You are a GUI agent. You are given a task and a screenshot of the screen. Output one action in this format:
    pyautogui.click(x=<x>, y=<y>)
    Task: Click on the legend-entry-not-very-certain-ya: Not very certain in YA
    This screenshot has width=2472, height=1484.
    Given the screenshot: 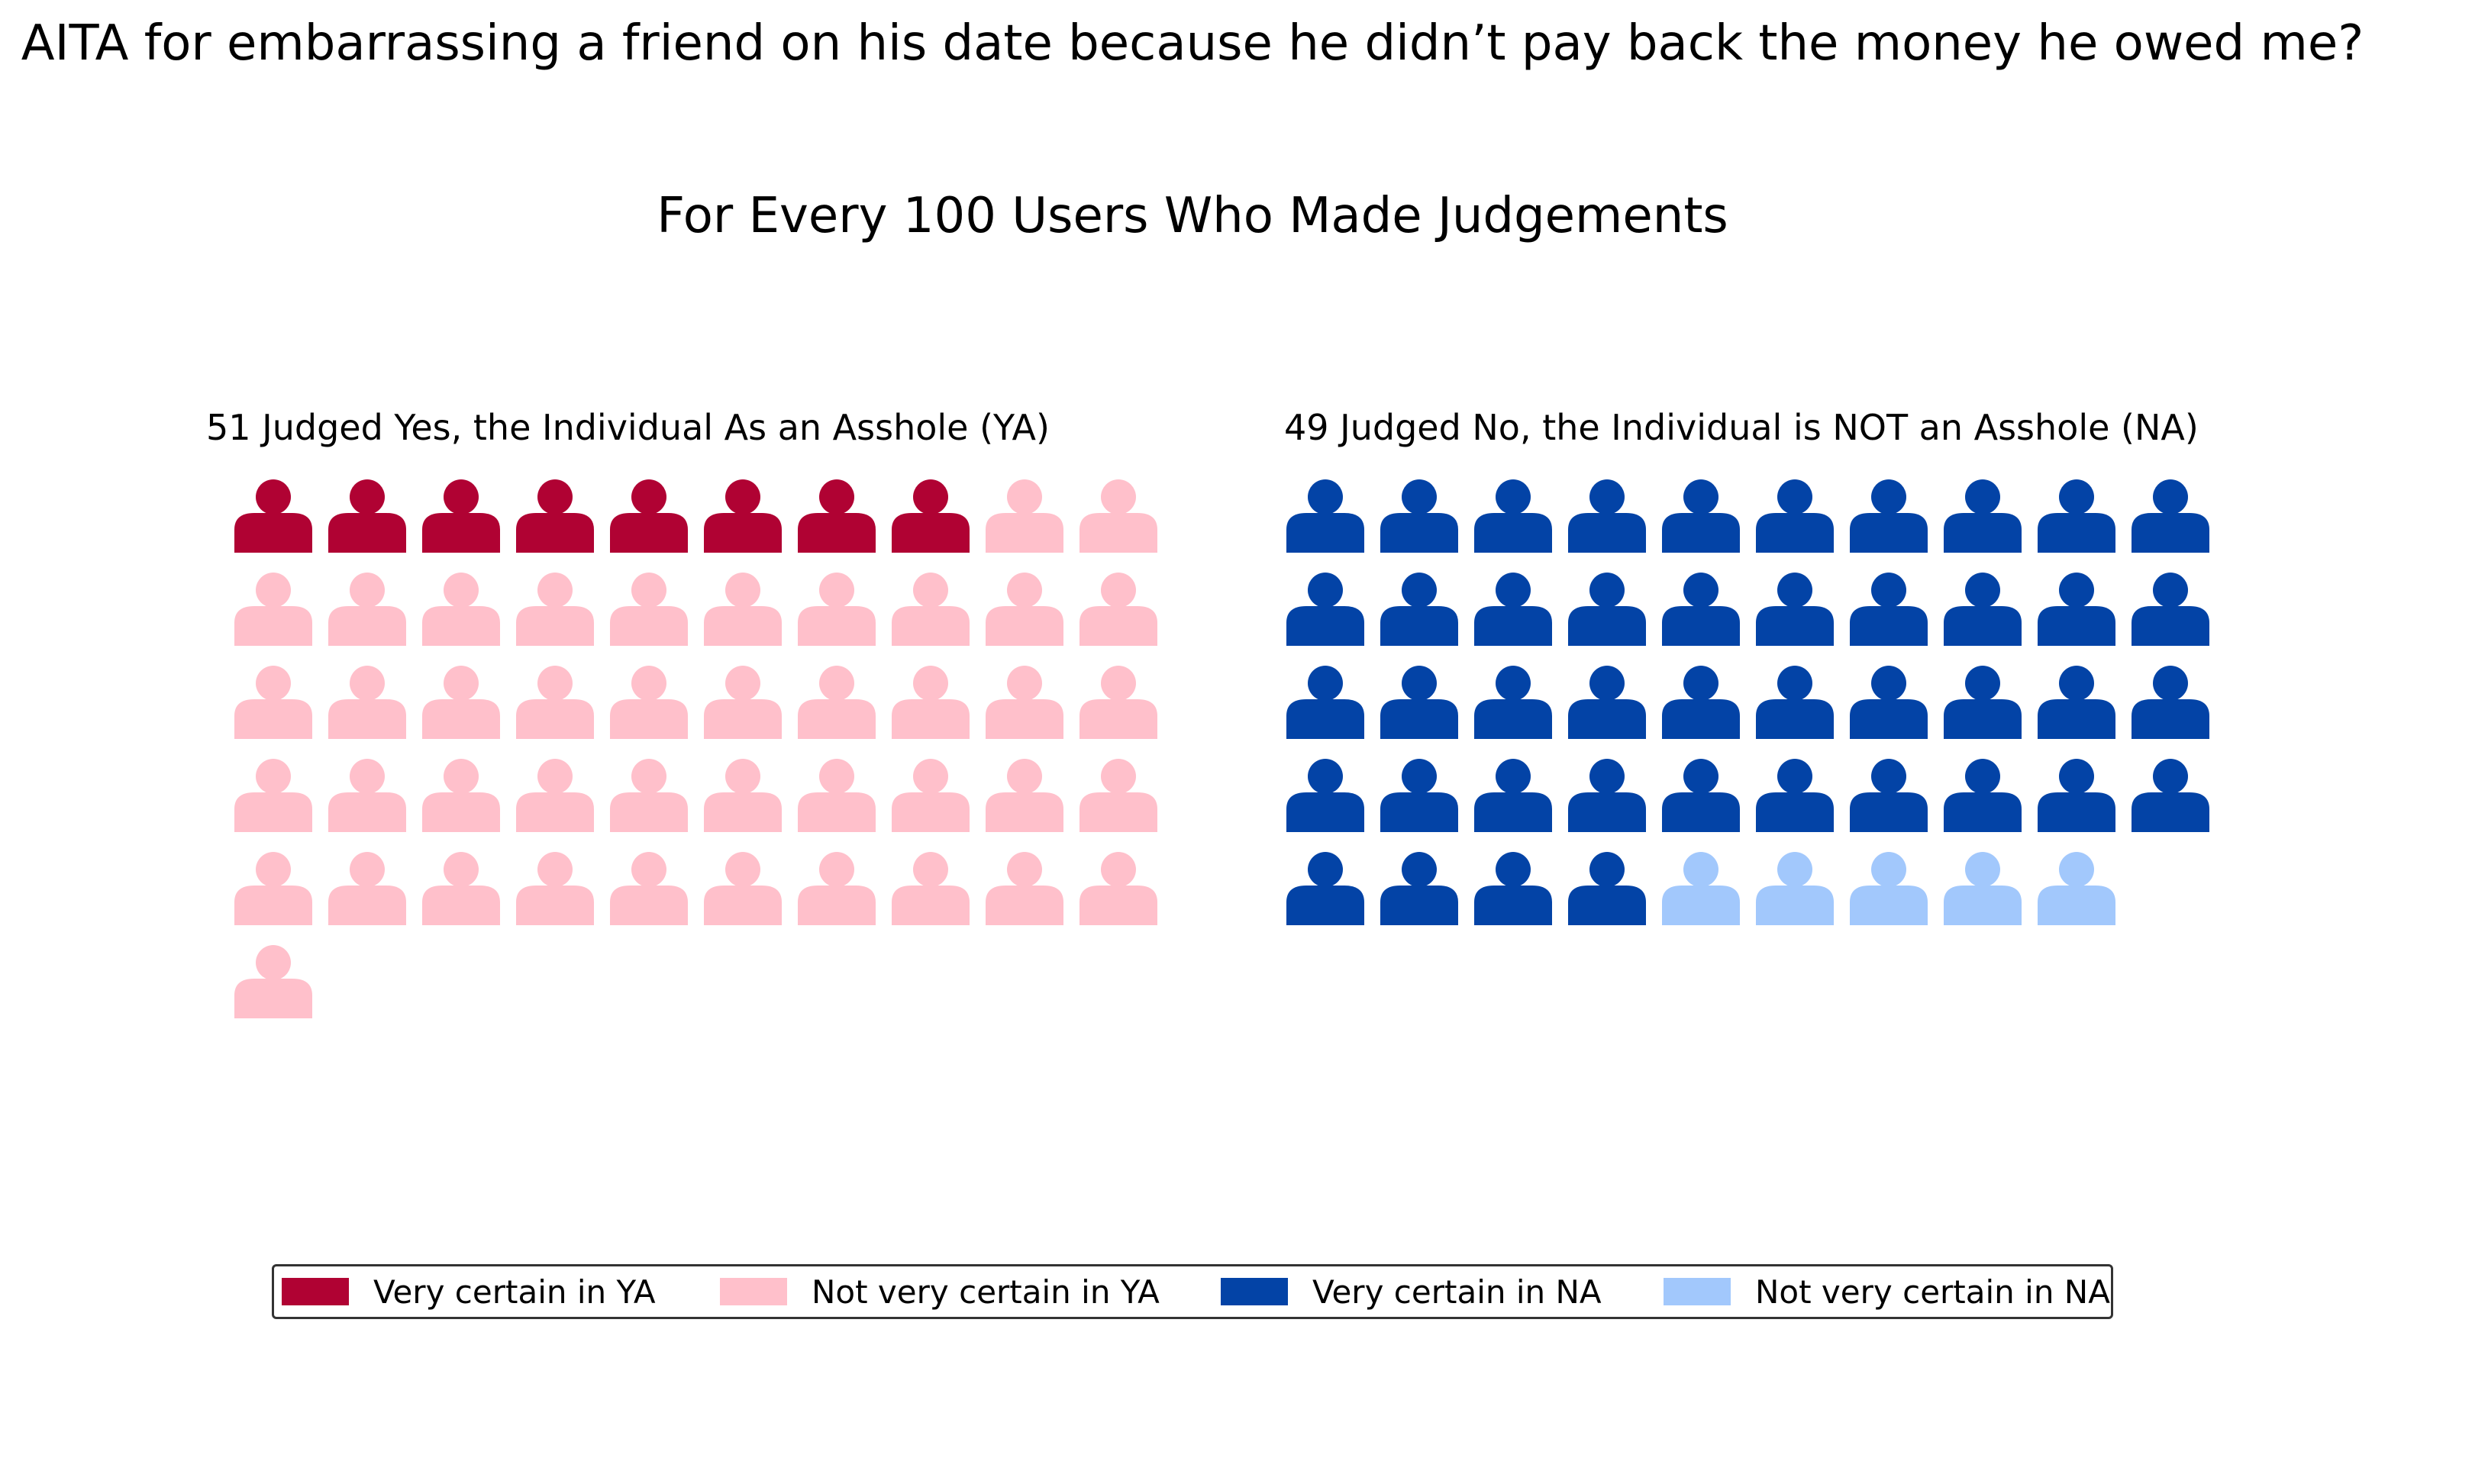 What is the action you would take?
    pyautogui.click(x=940, y=1291)
    